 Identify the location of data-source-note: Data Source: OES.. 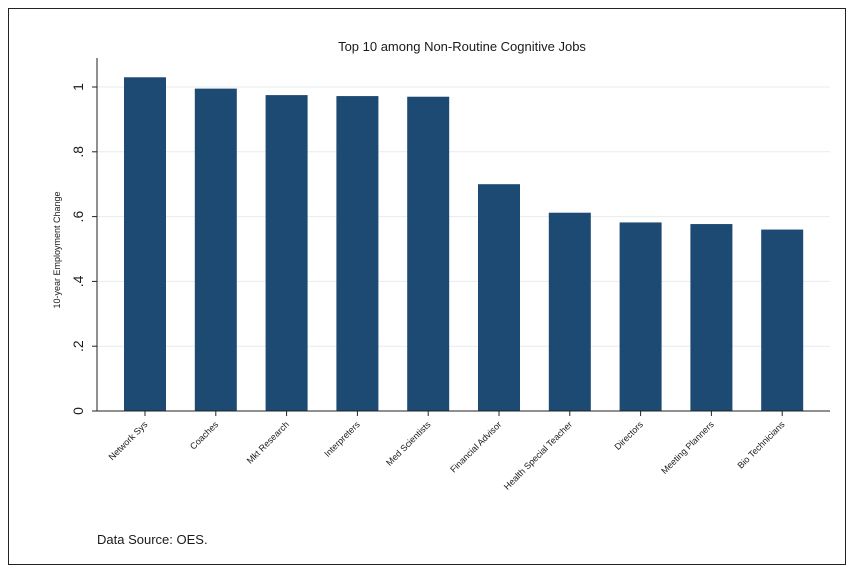
(152, 539).